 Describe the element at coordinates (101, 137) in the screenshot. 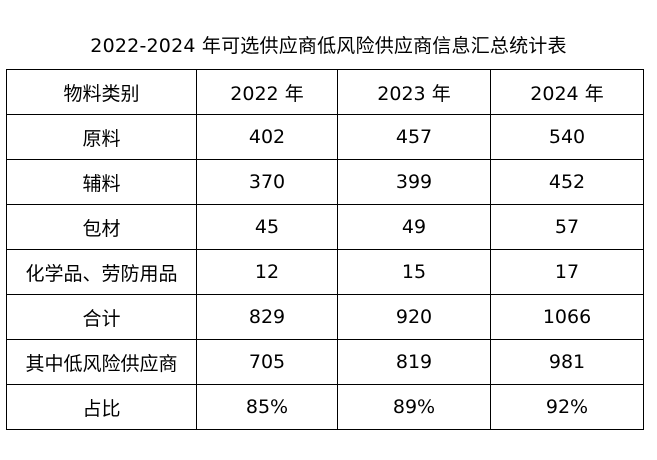

I see `row-category-cell: 原料` at that location.